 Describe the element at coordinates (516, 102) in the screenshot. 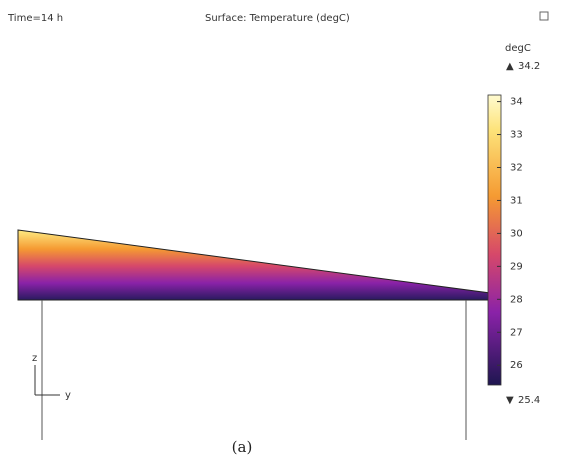

I see `colorbar-tick-label: 34` at that location.